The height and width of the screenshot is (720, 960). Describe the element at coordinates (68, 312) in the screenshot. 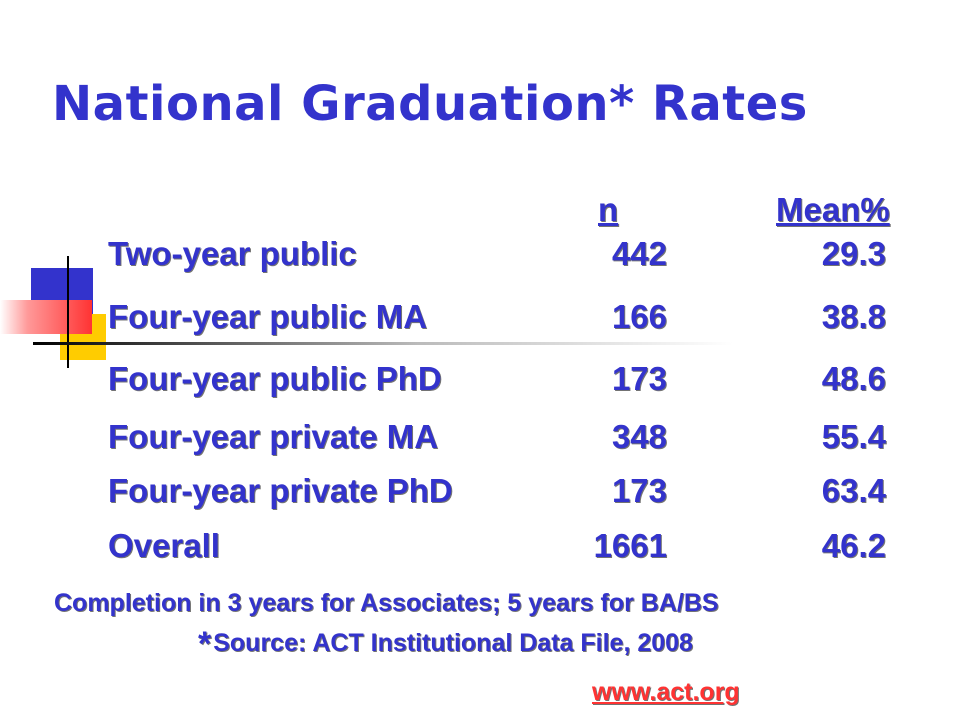

I see `decor-vertical-line` at that location.